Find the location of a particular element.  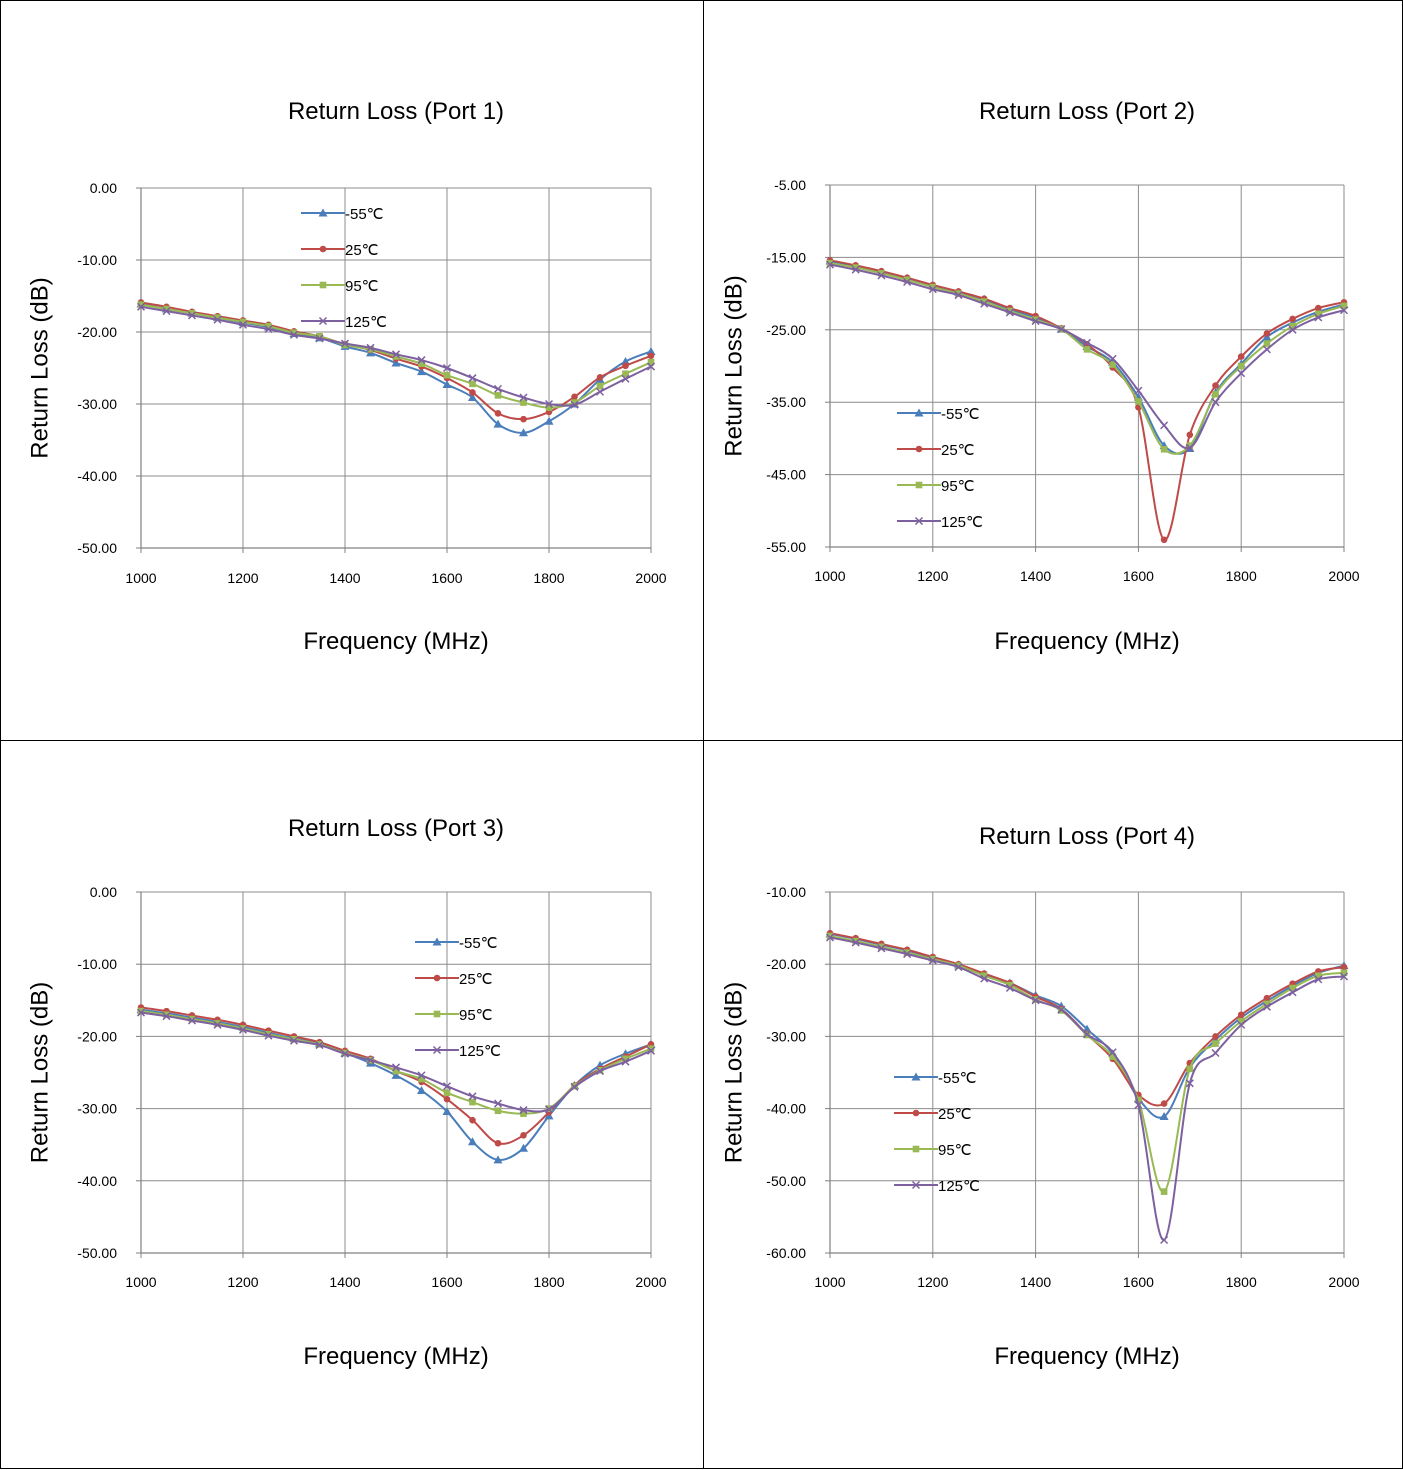

x-tick-label: 1800 is located at coordinates (548, 578).